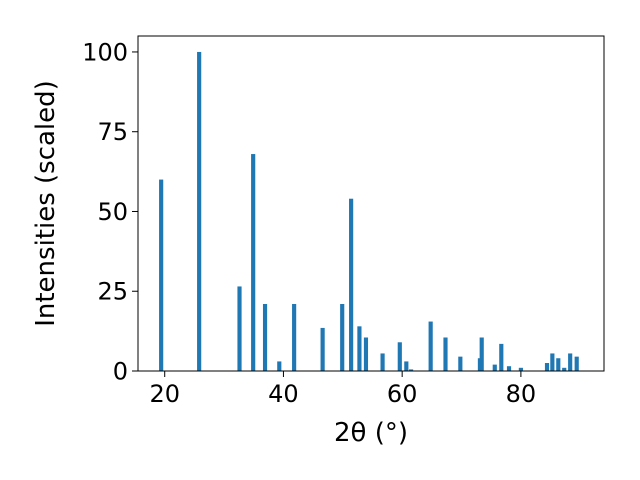 This screenshot has height=480, width=640. What do you see at coordinates (342, 389) in the screenshot?
I see `x-axis-ticks: 20 40 60 80` at bounding box center [342, 389].